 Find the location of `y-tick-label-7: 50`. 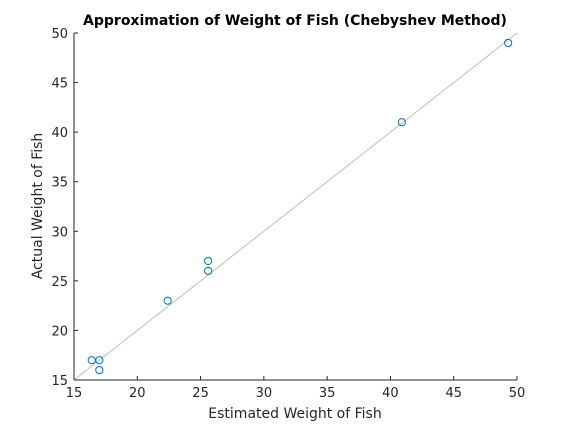

y-tick-label-7: 50 is located at coordinates (59, 34).